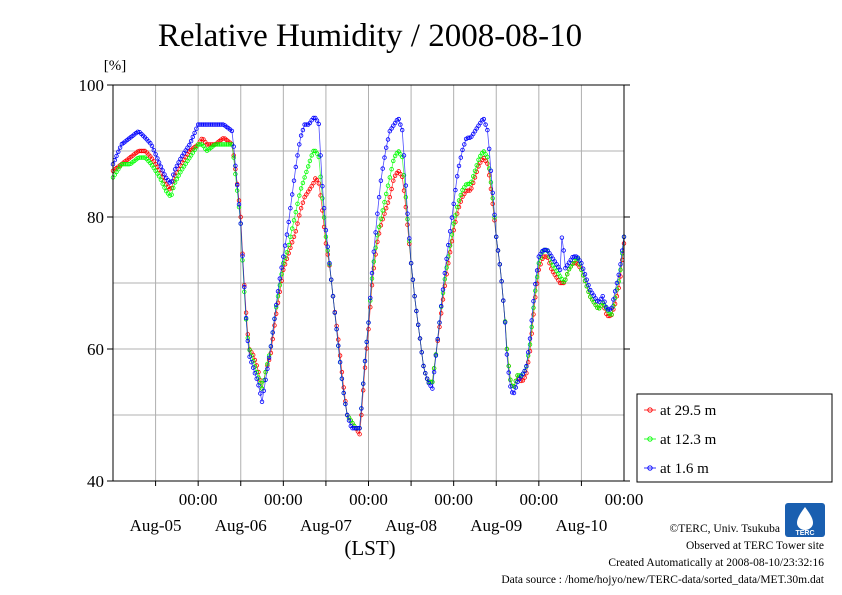 The height and width of the screenshot is (595, 842). Describe the element at coordinates (326, 525) in the screenshot. I see `x-tick-date-label: Aug-07` at that location.